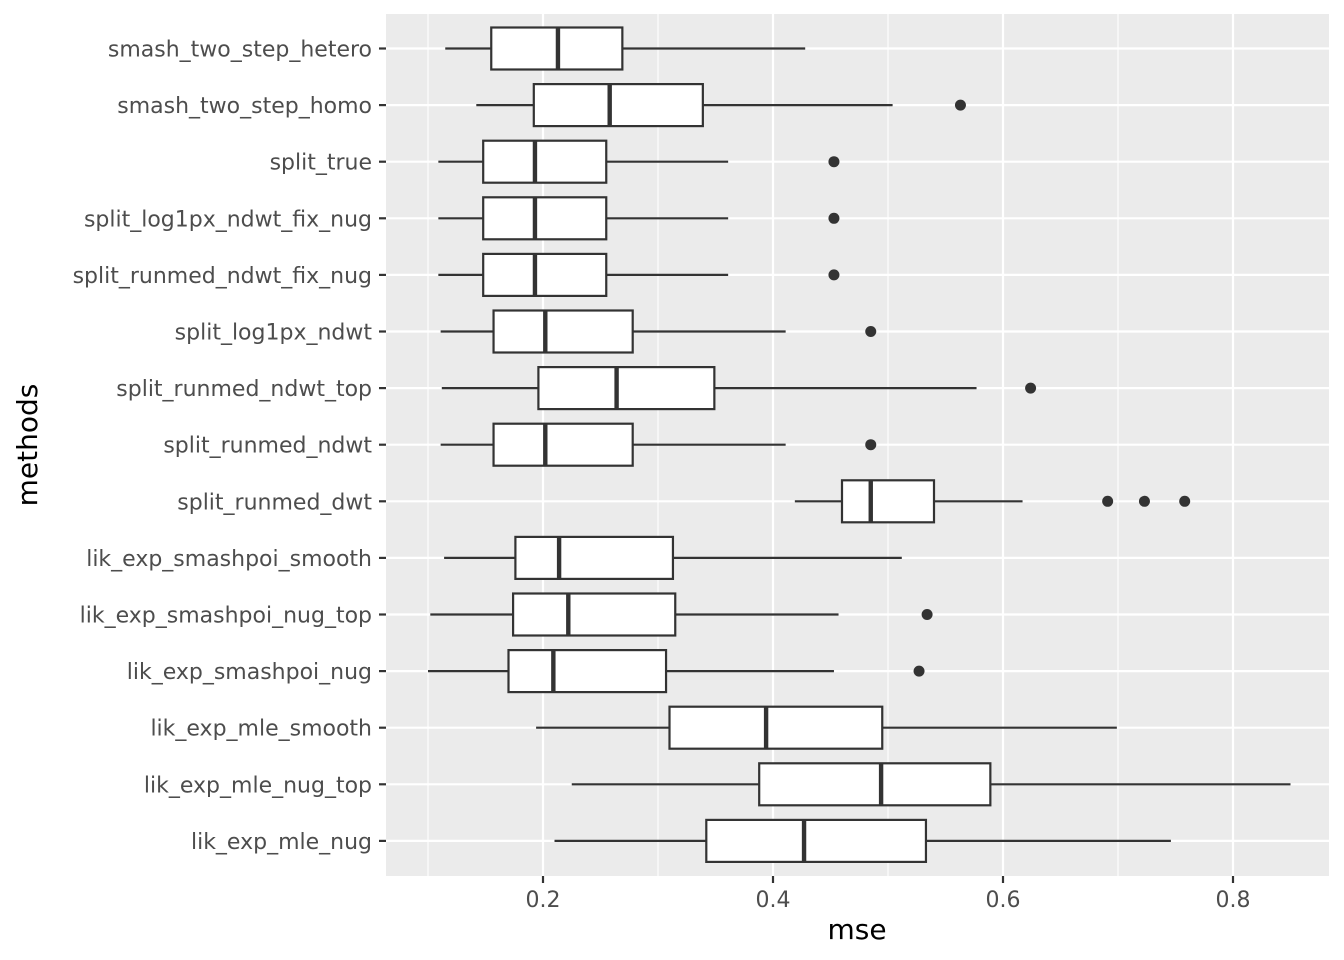 The width and height of the screenshot is (1344, 960). What do you see at coordinates (1233, 900) in the screenshot?
I see `x-tick-label: 0.8` at bounding box center [1233, 900].